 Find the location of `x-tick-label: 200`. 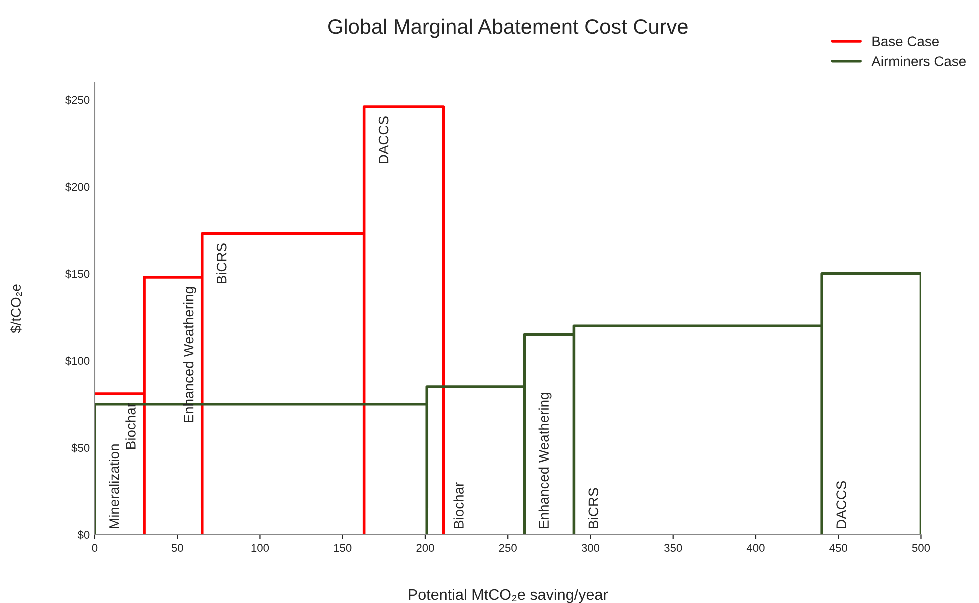

x-tick-label: 200 is located at coordinates (425, 548).